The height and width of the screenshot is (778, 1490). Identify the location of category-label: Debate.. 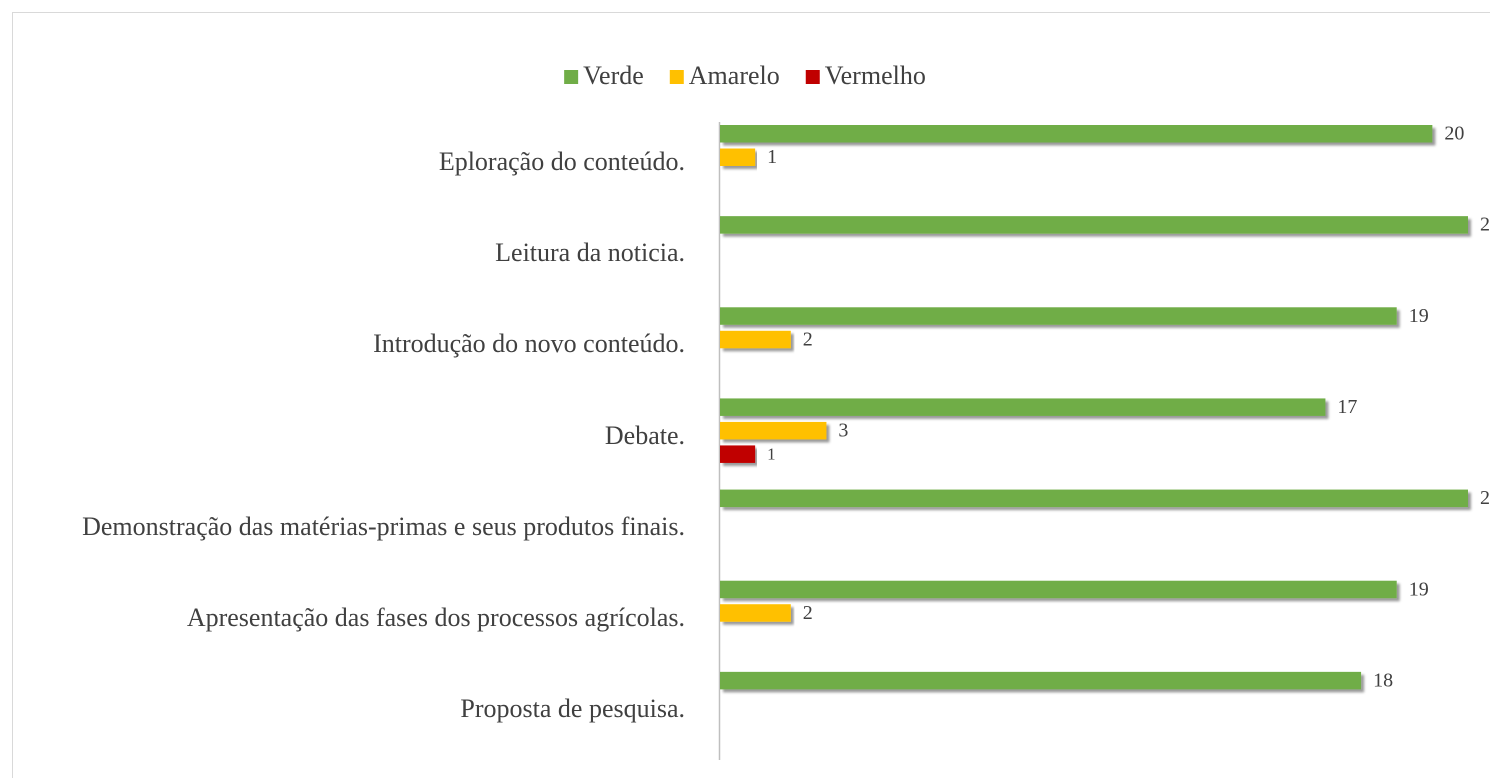
(644, 435).